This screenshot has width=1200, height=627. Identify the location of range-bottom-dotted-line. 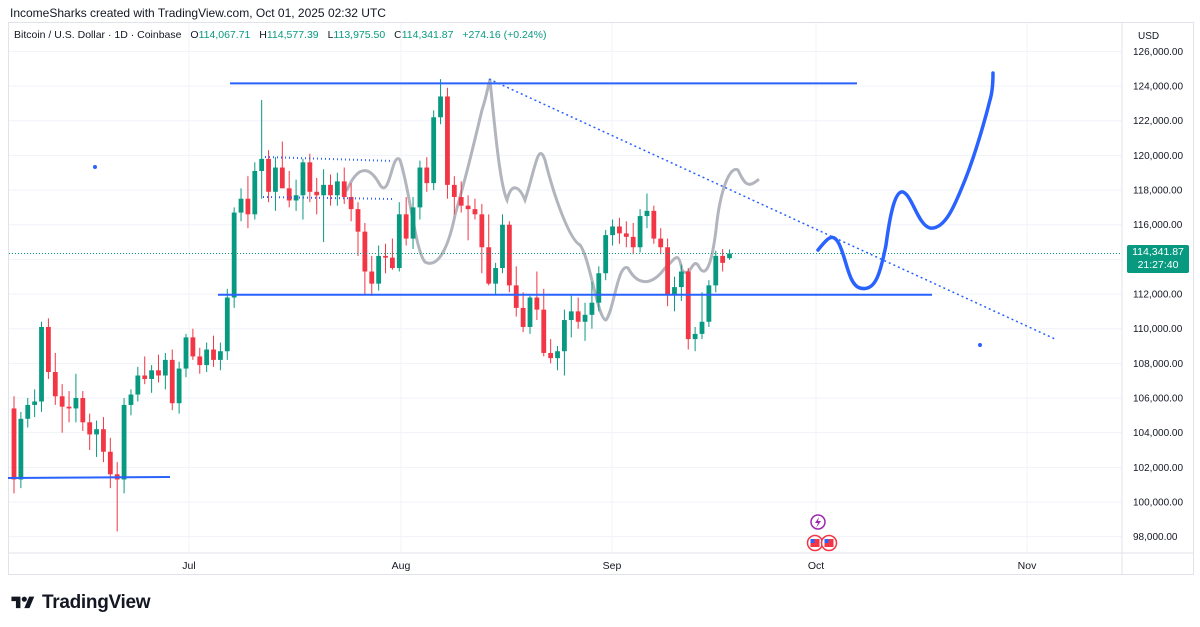
(328, 198).